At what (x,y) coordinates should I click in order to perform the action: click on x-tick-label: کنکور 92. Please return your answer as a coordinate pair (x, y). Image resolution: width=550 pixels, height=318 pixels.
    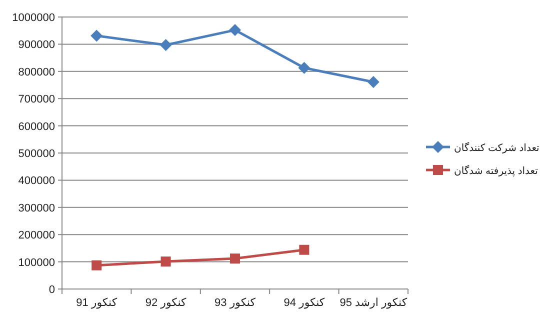
    Looking at the image, I should click on (166, 303).